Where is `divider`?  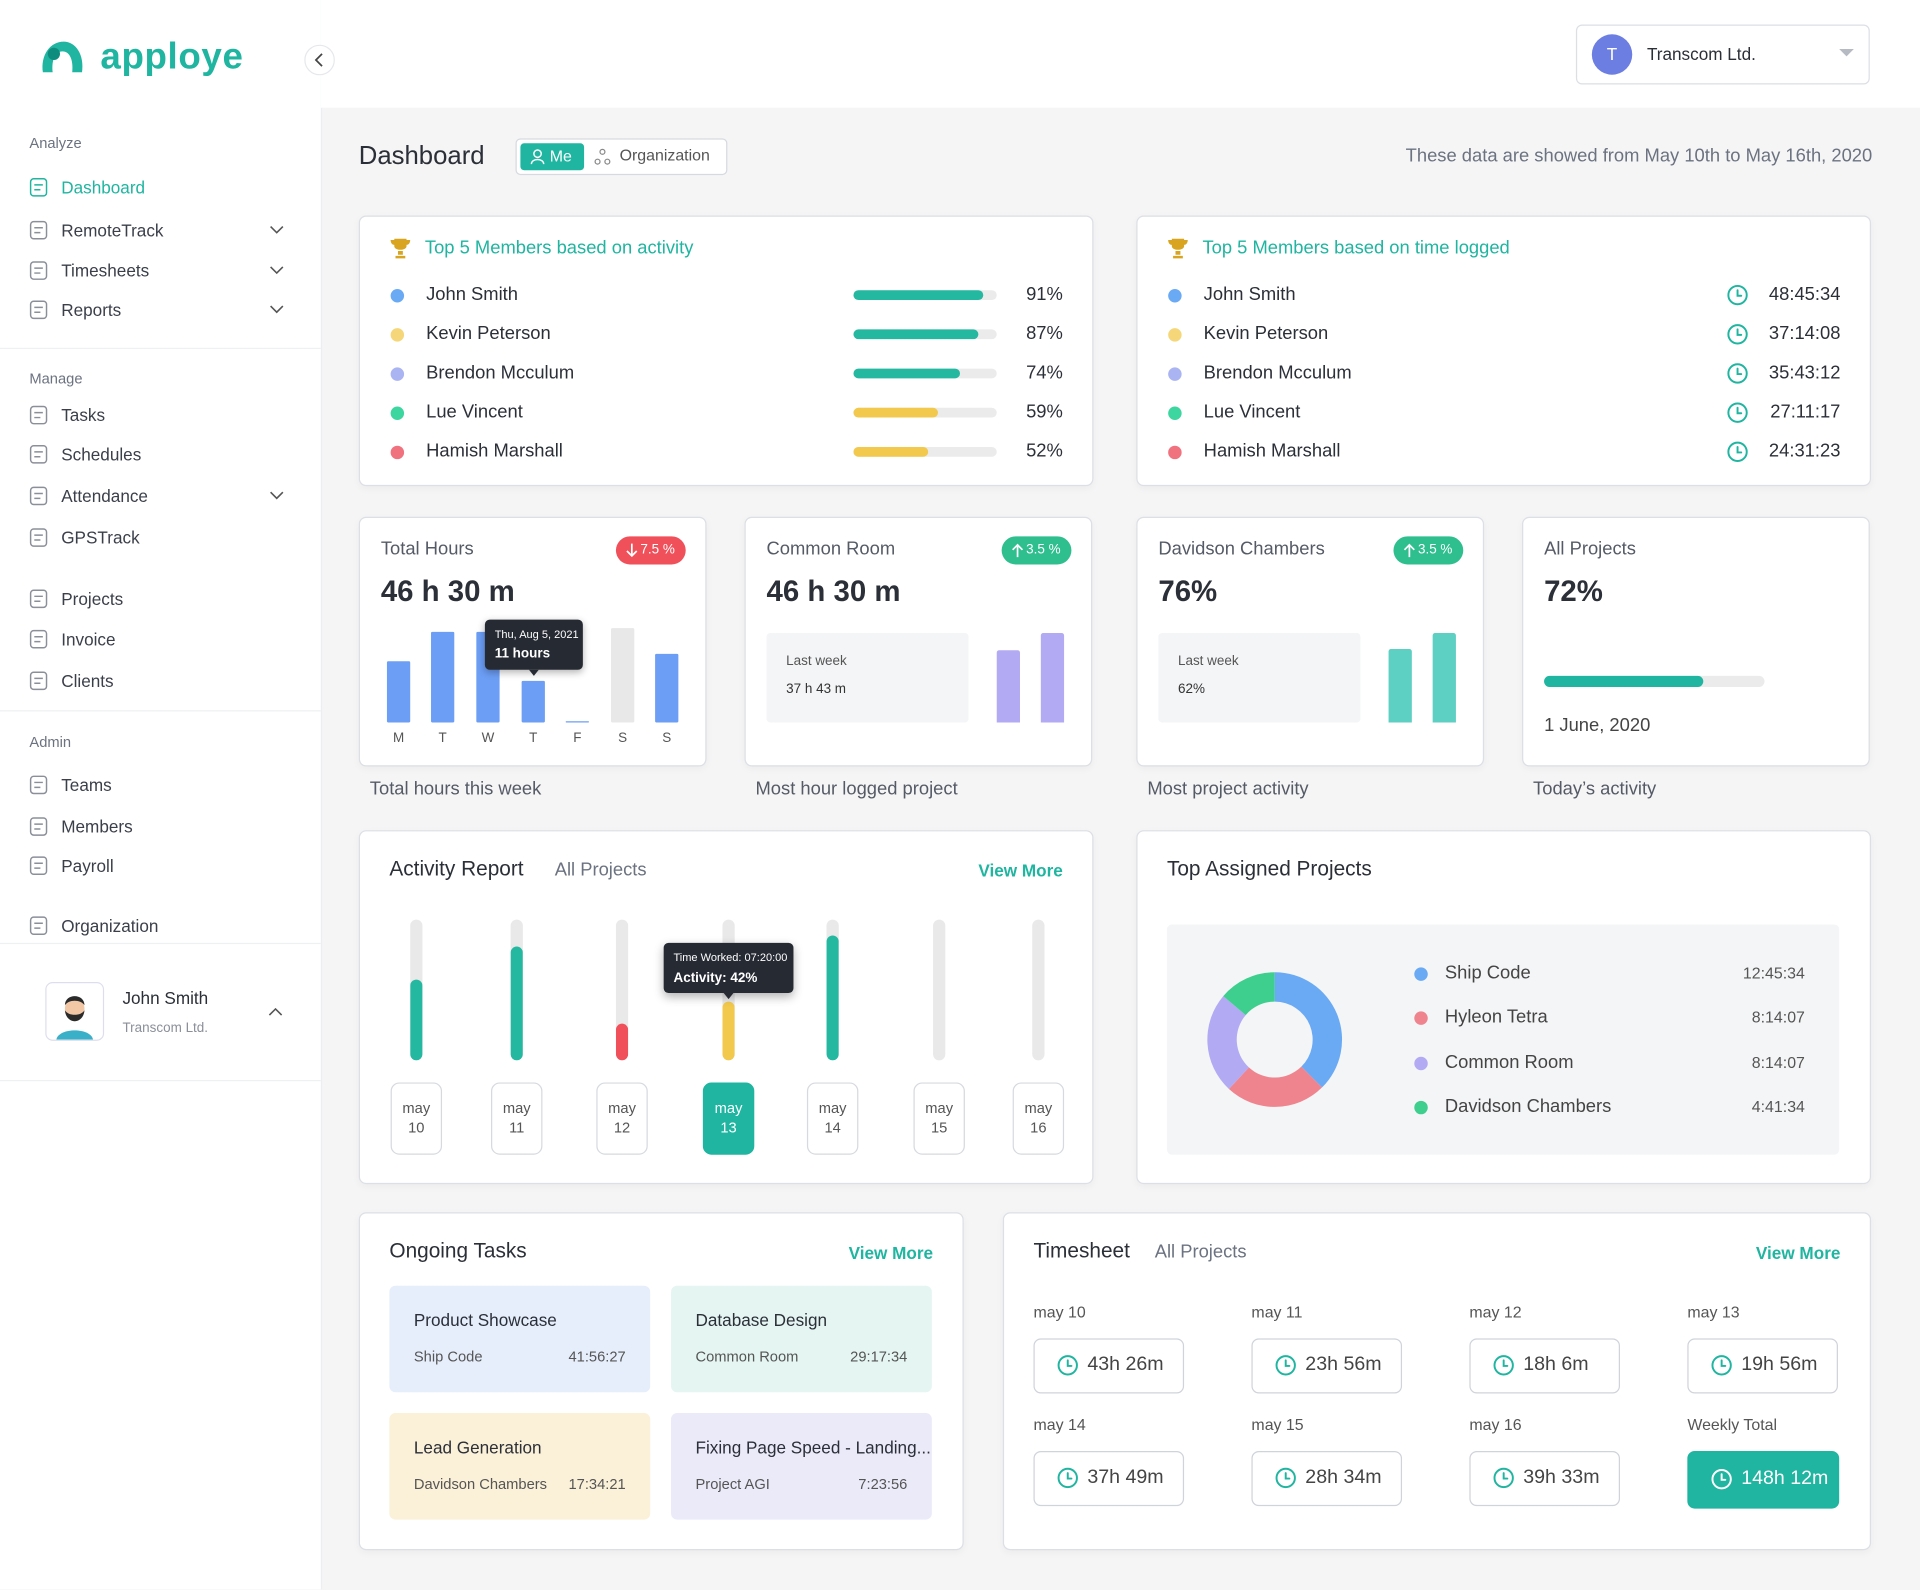
divider is located at coordinates (160, 943).